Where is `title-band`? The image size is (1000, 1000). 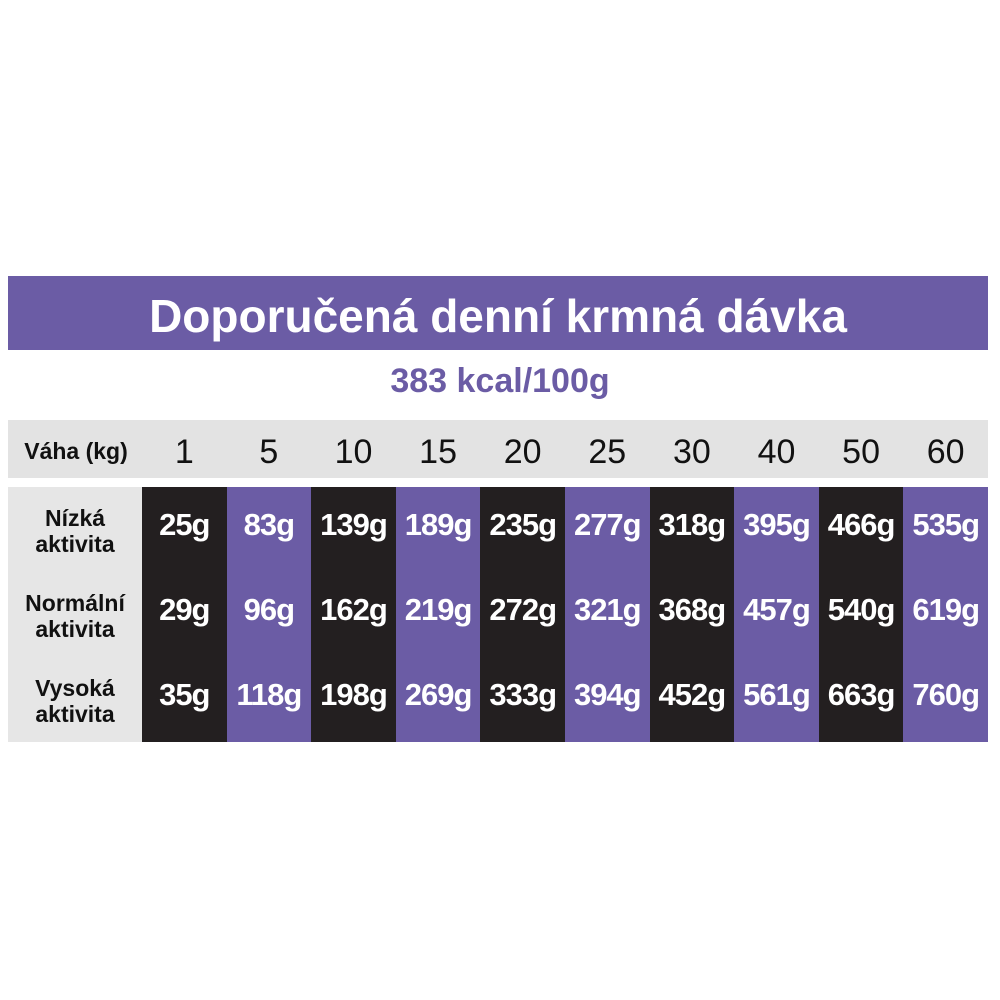
title-band is located at coordinates (498, 313).